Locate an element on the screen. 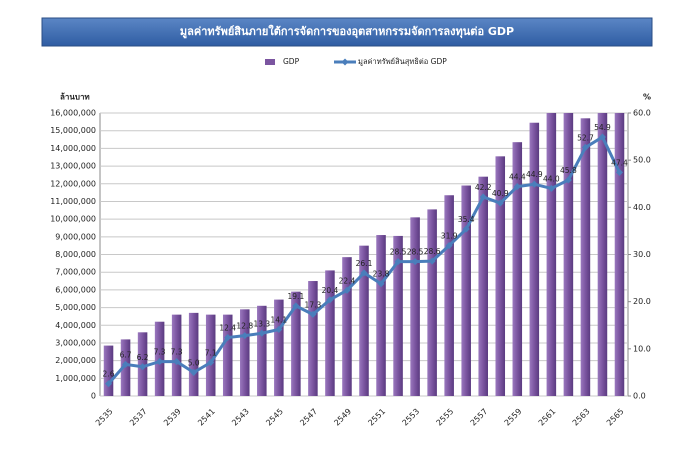 This screenshot has width=700, height=457. y2-axis-label: % is located at coordinates (647, 97).